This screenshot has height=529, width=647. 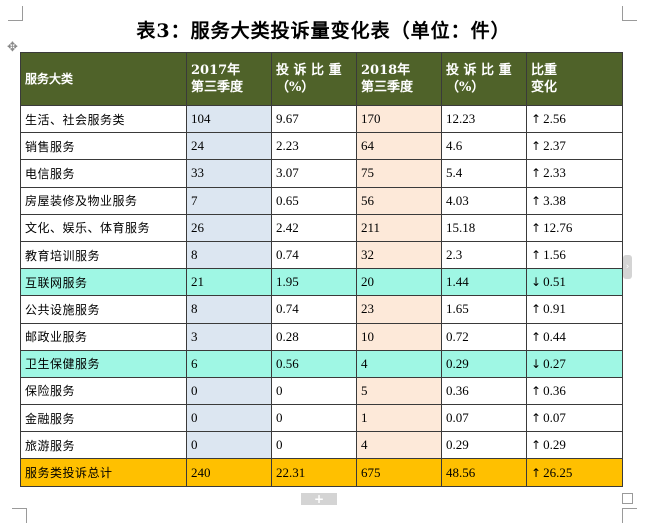 I want to click on count-2018-q3: 32, so click(x=399, y=255).